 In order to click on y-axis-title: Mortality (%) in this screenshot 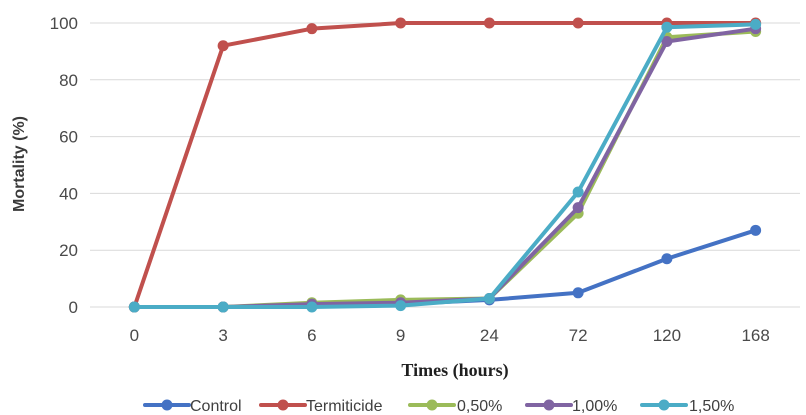, I will do `click(19, 164)`.